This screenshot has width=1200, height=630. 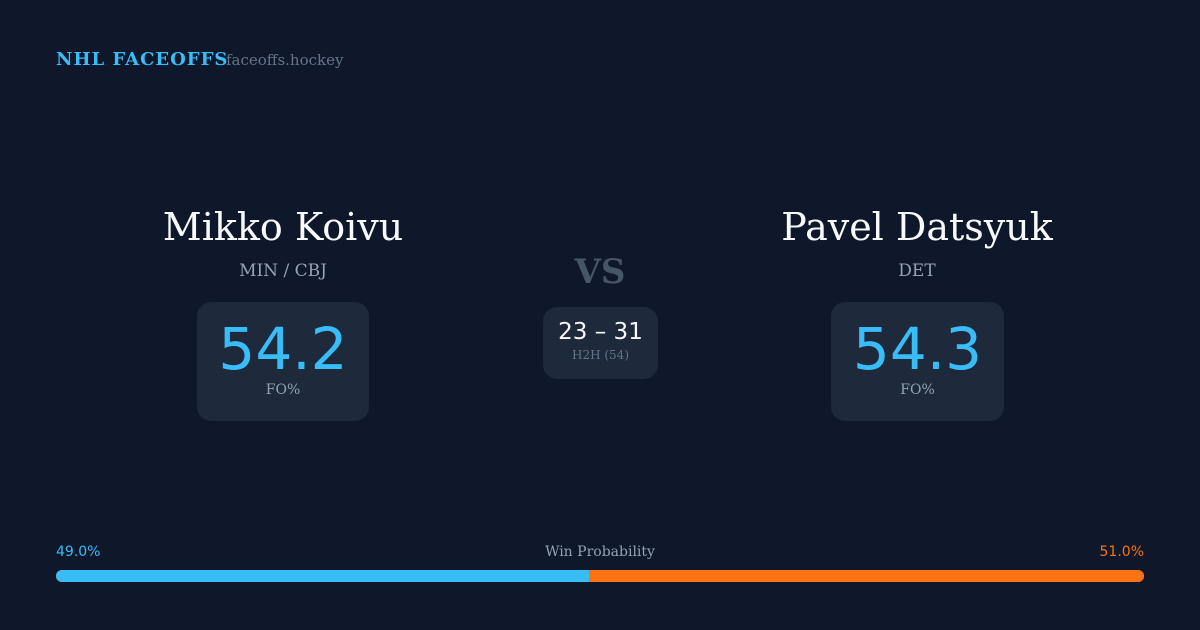 I want to click on right-fo-pct: 54.3, so click(x=917, y=349).